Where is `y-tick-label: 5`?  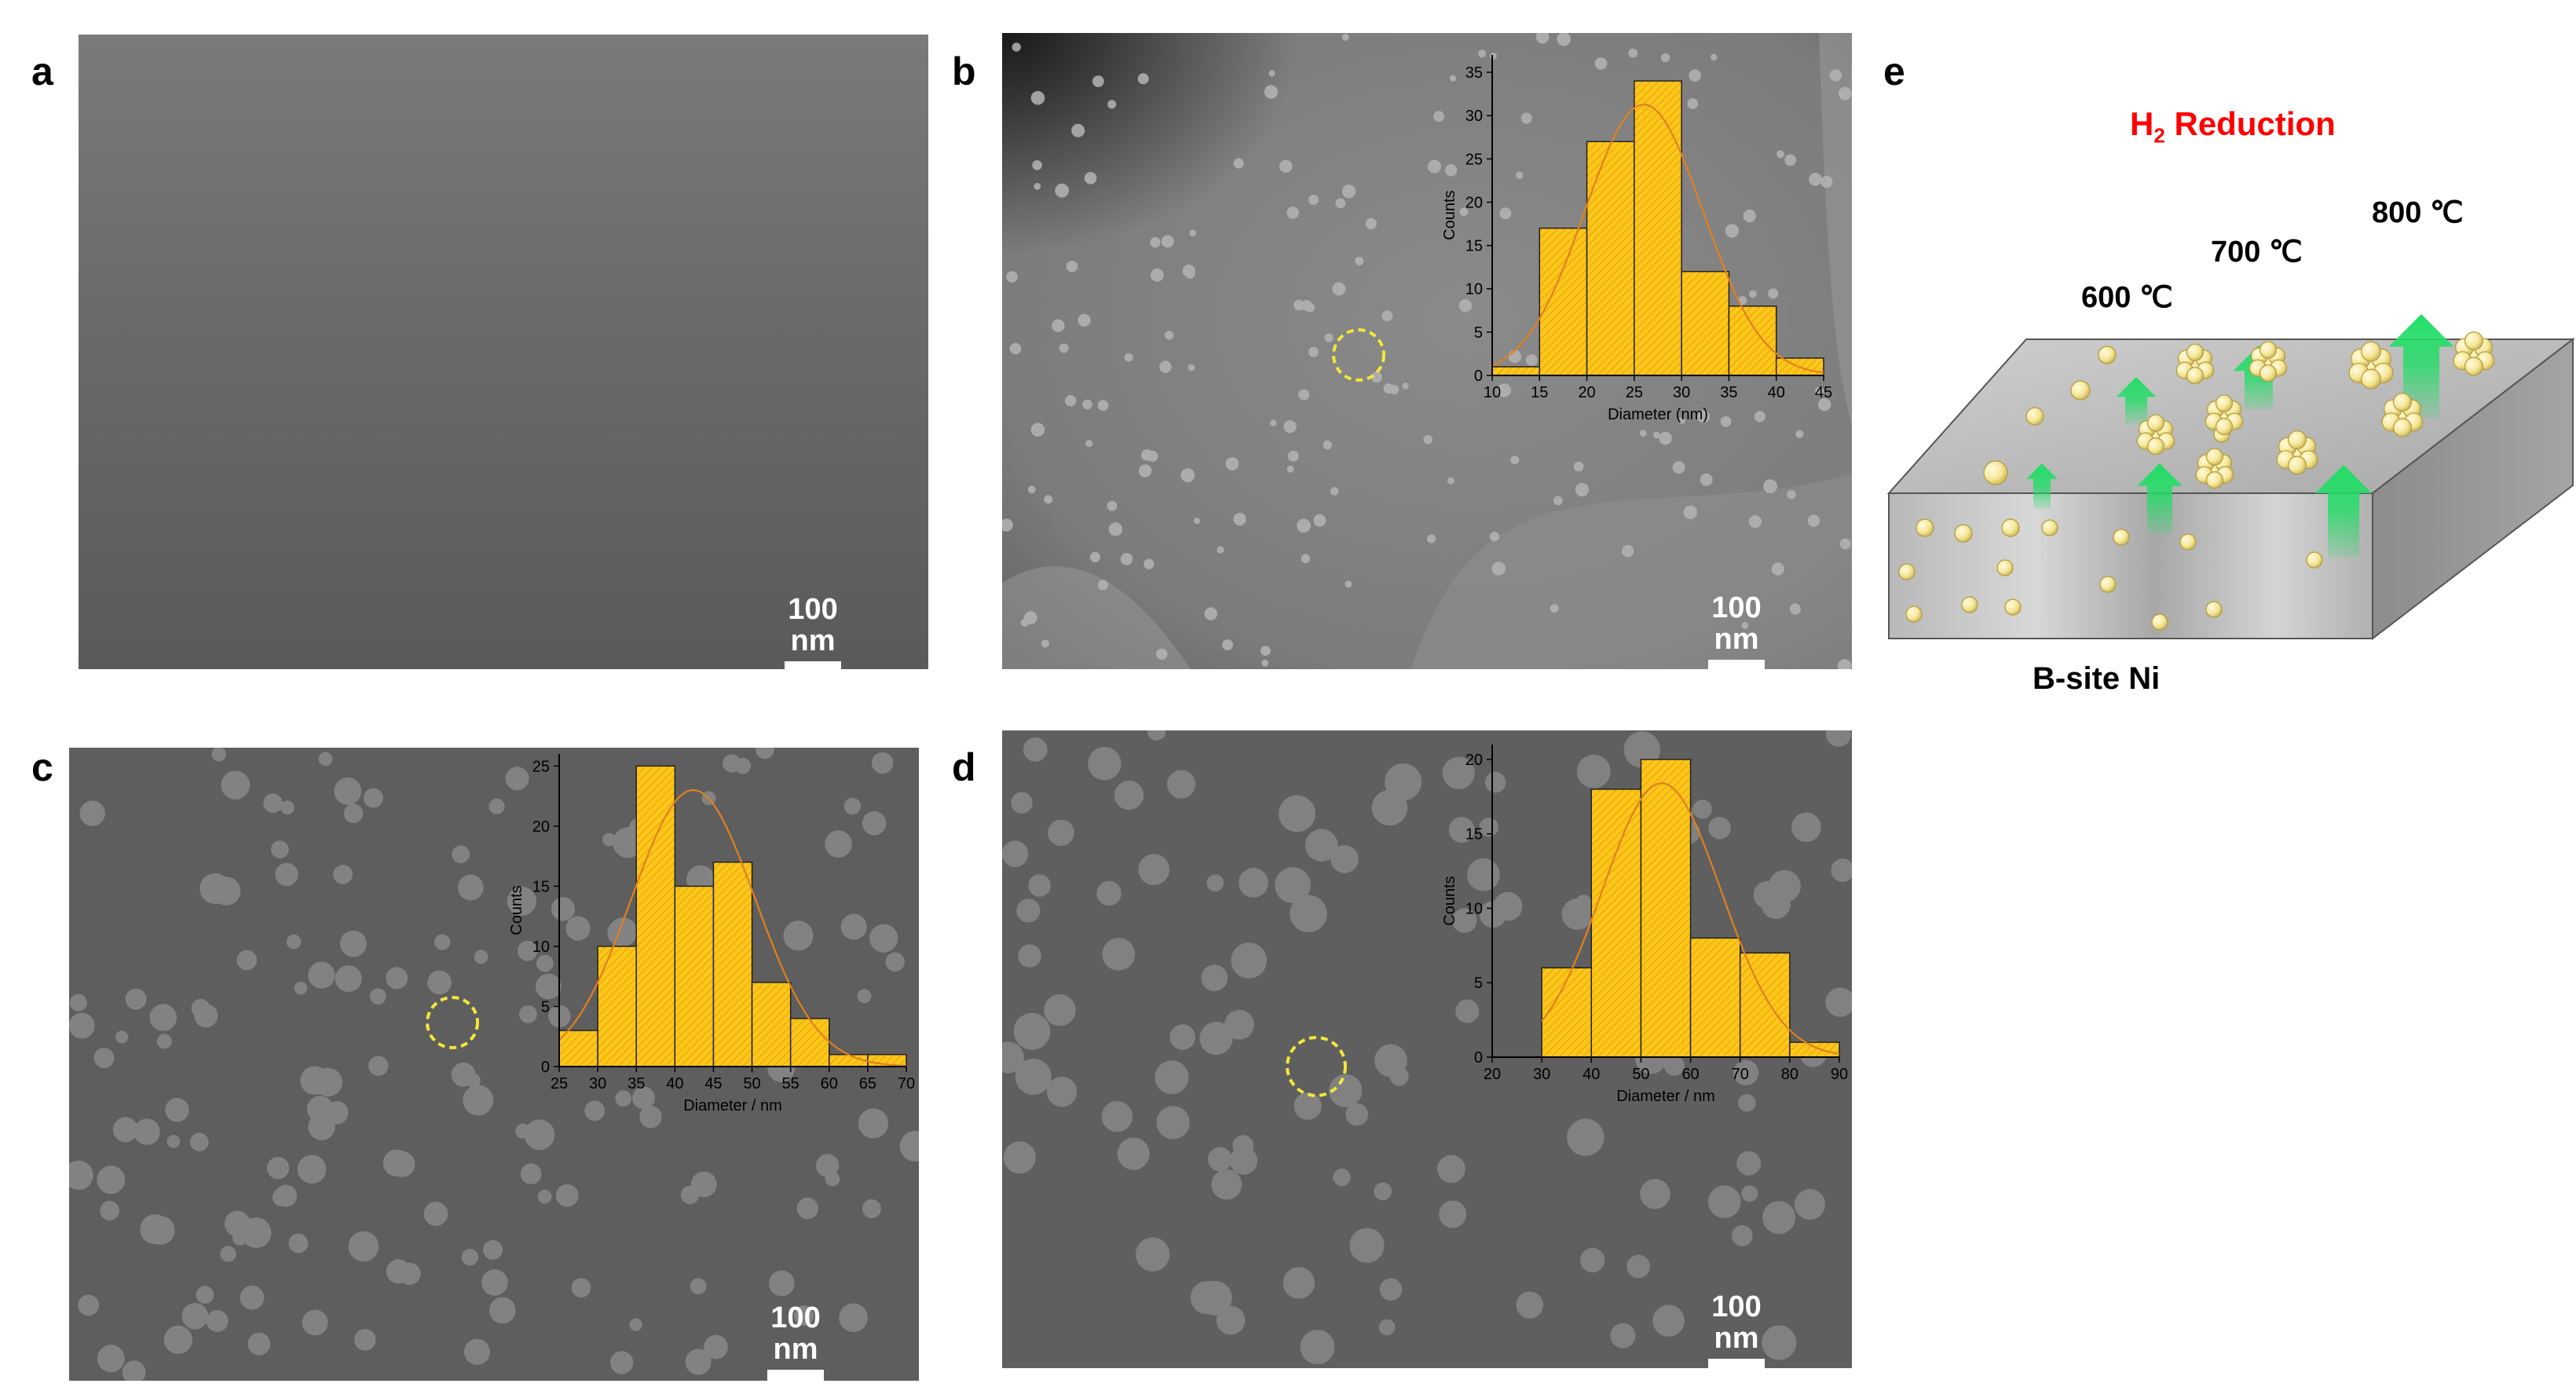
y-tick-label: 5 is located at coordinates (1478, 983).